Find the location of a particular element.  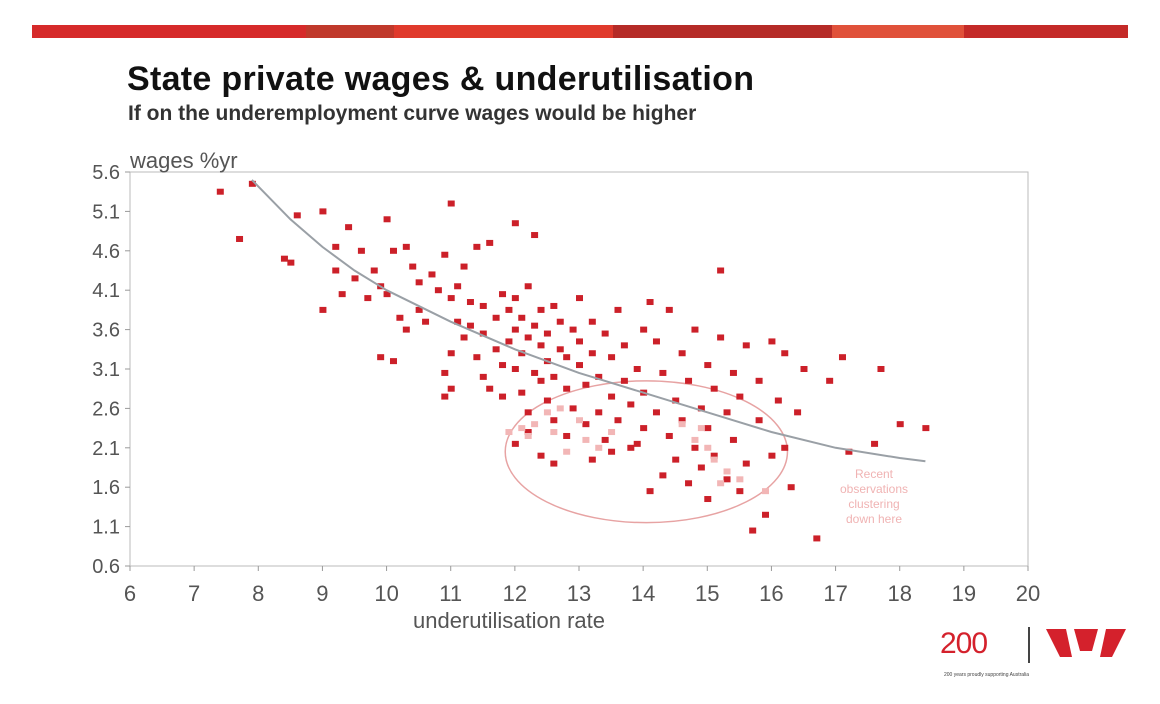

annotation-line: observations is located at coordinates (874, 489).